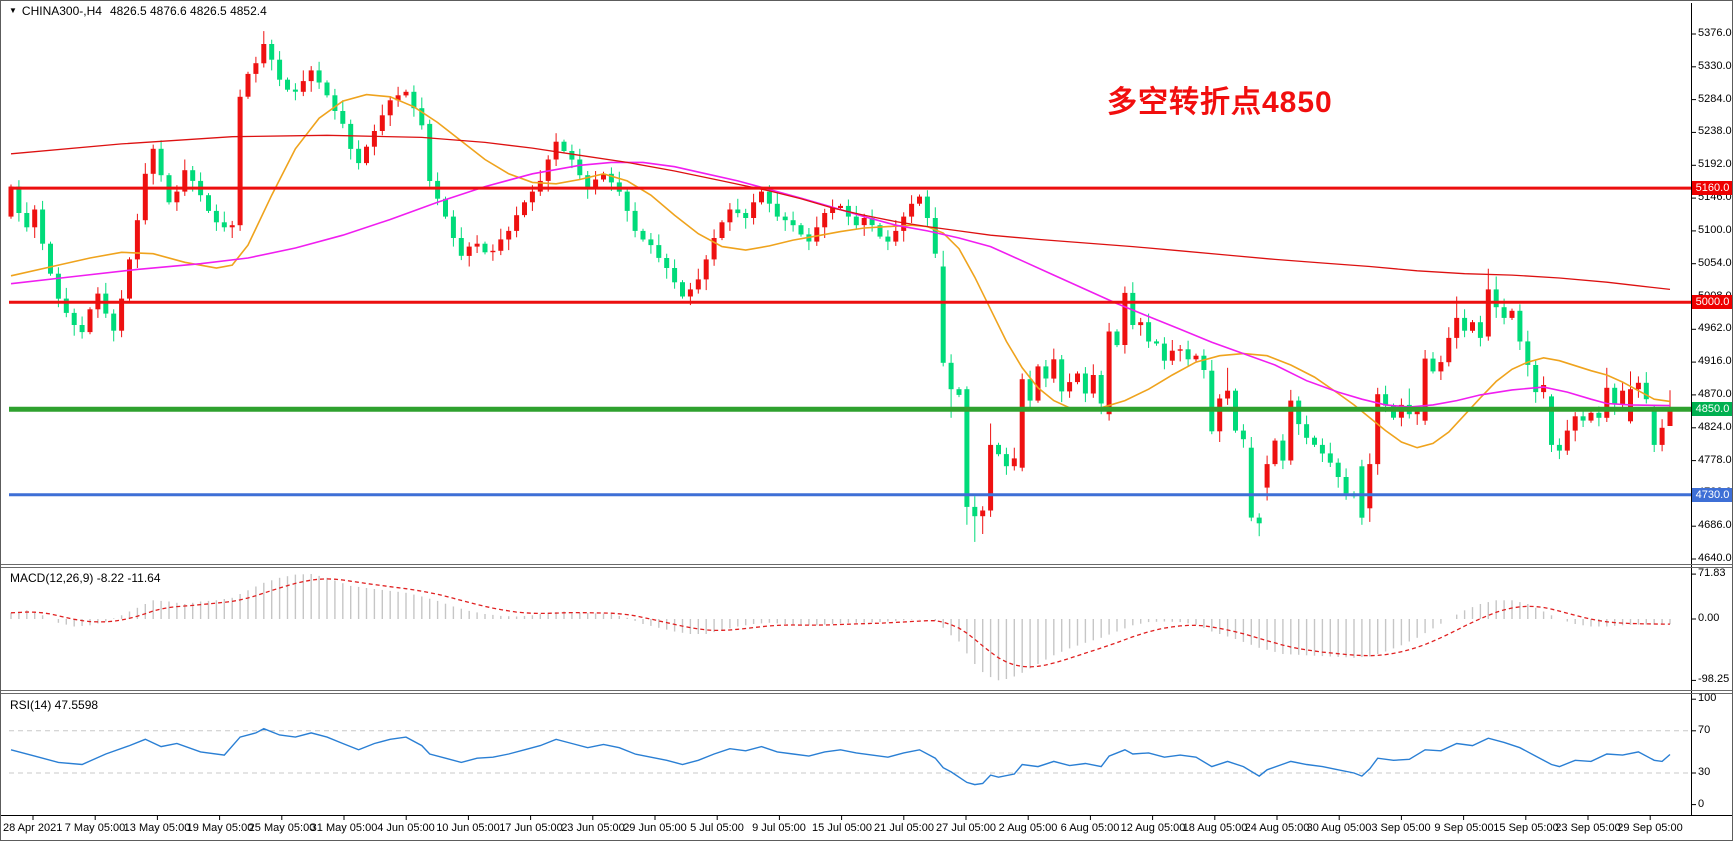 The height and width of the screenshot is (841, 1733). I want to click on rsi-panel-area, so click(850, 754).